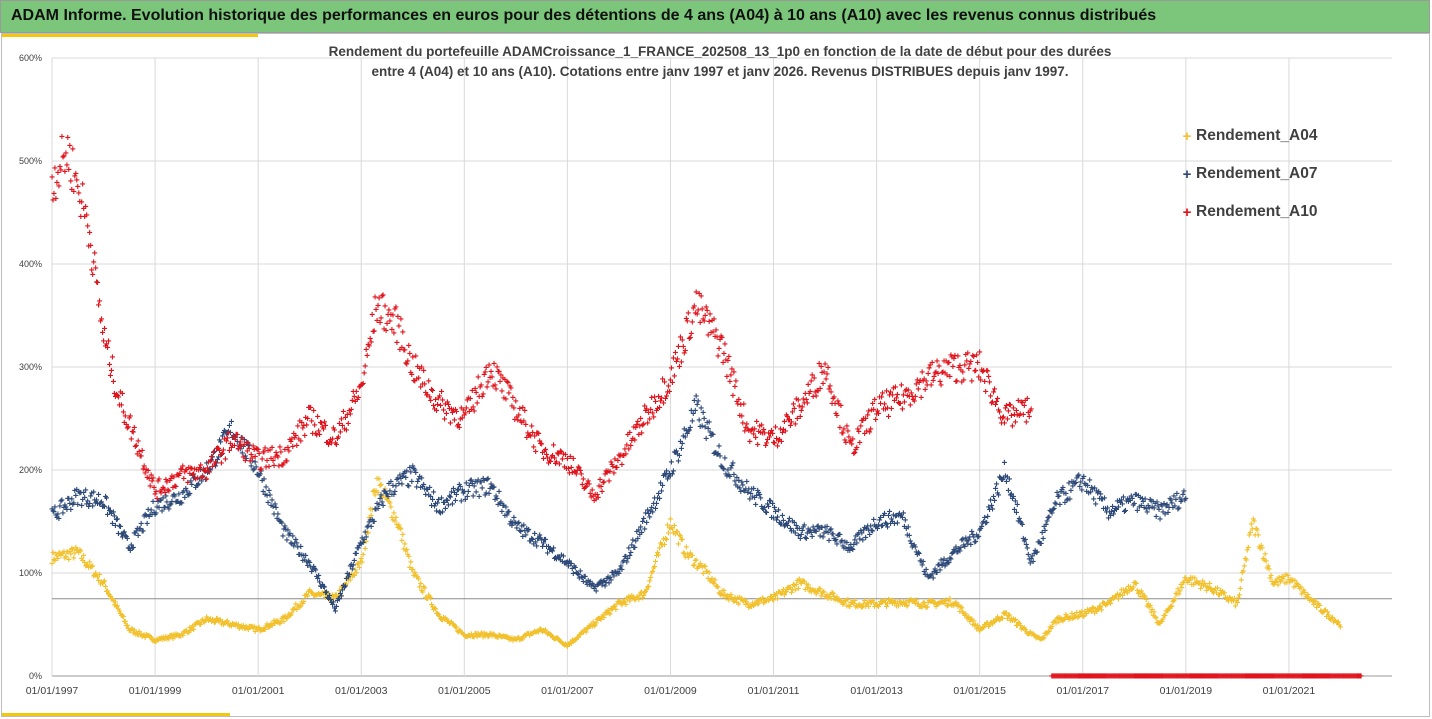 The width and height of the screenshot is (1432, 719). Describe the element at coordinates (876, 691) in the screenshot. I see `x-tick-label: 01/01/2013` at that location.